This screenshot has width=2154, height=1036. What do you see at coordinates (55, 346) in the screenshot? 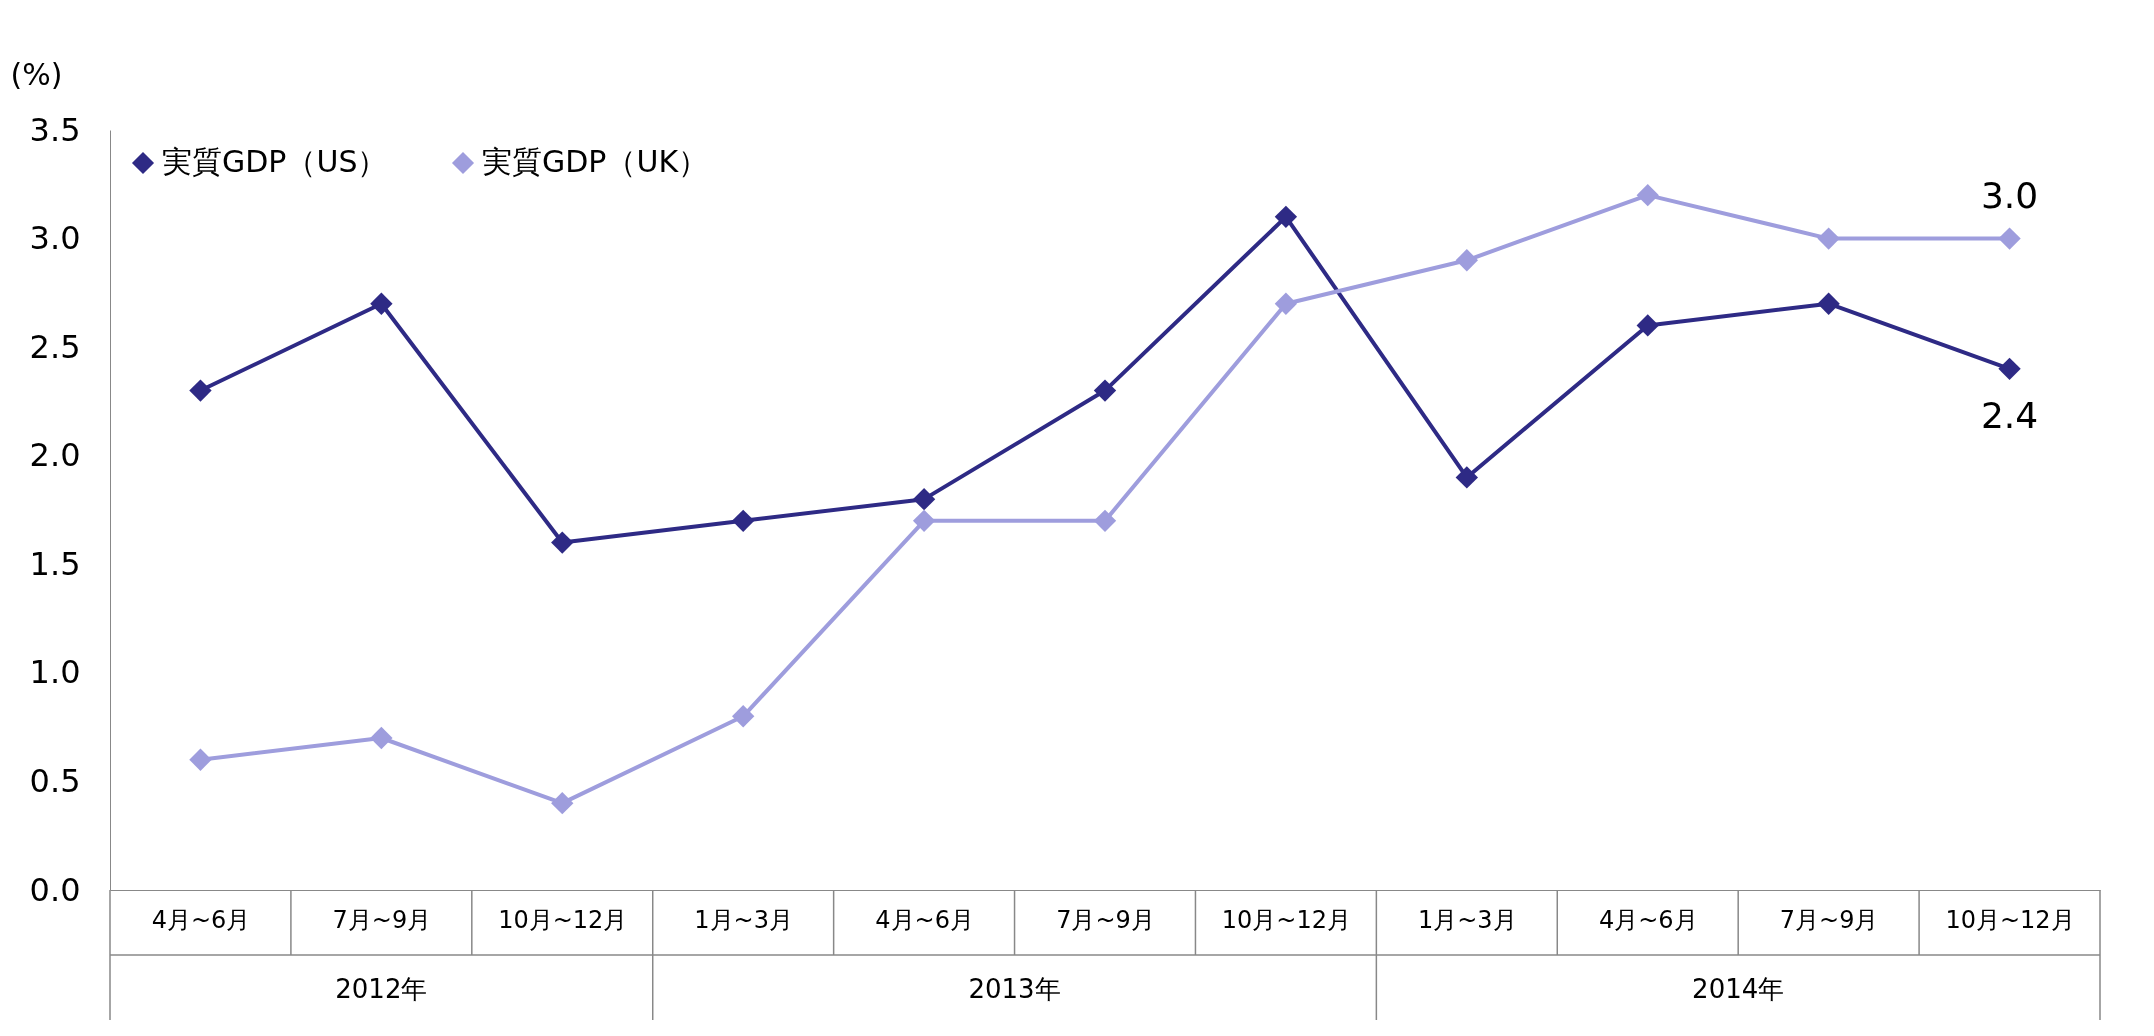
I see `y-tick-label: 2.5` at bounding box center [55, 346].